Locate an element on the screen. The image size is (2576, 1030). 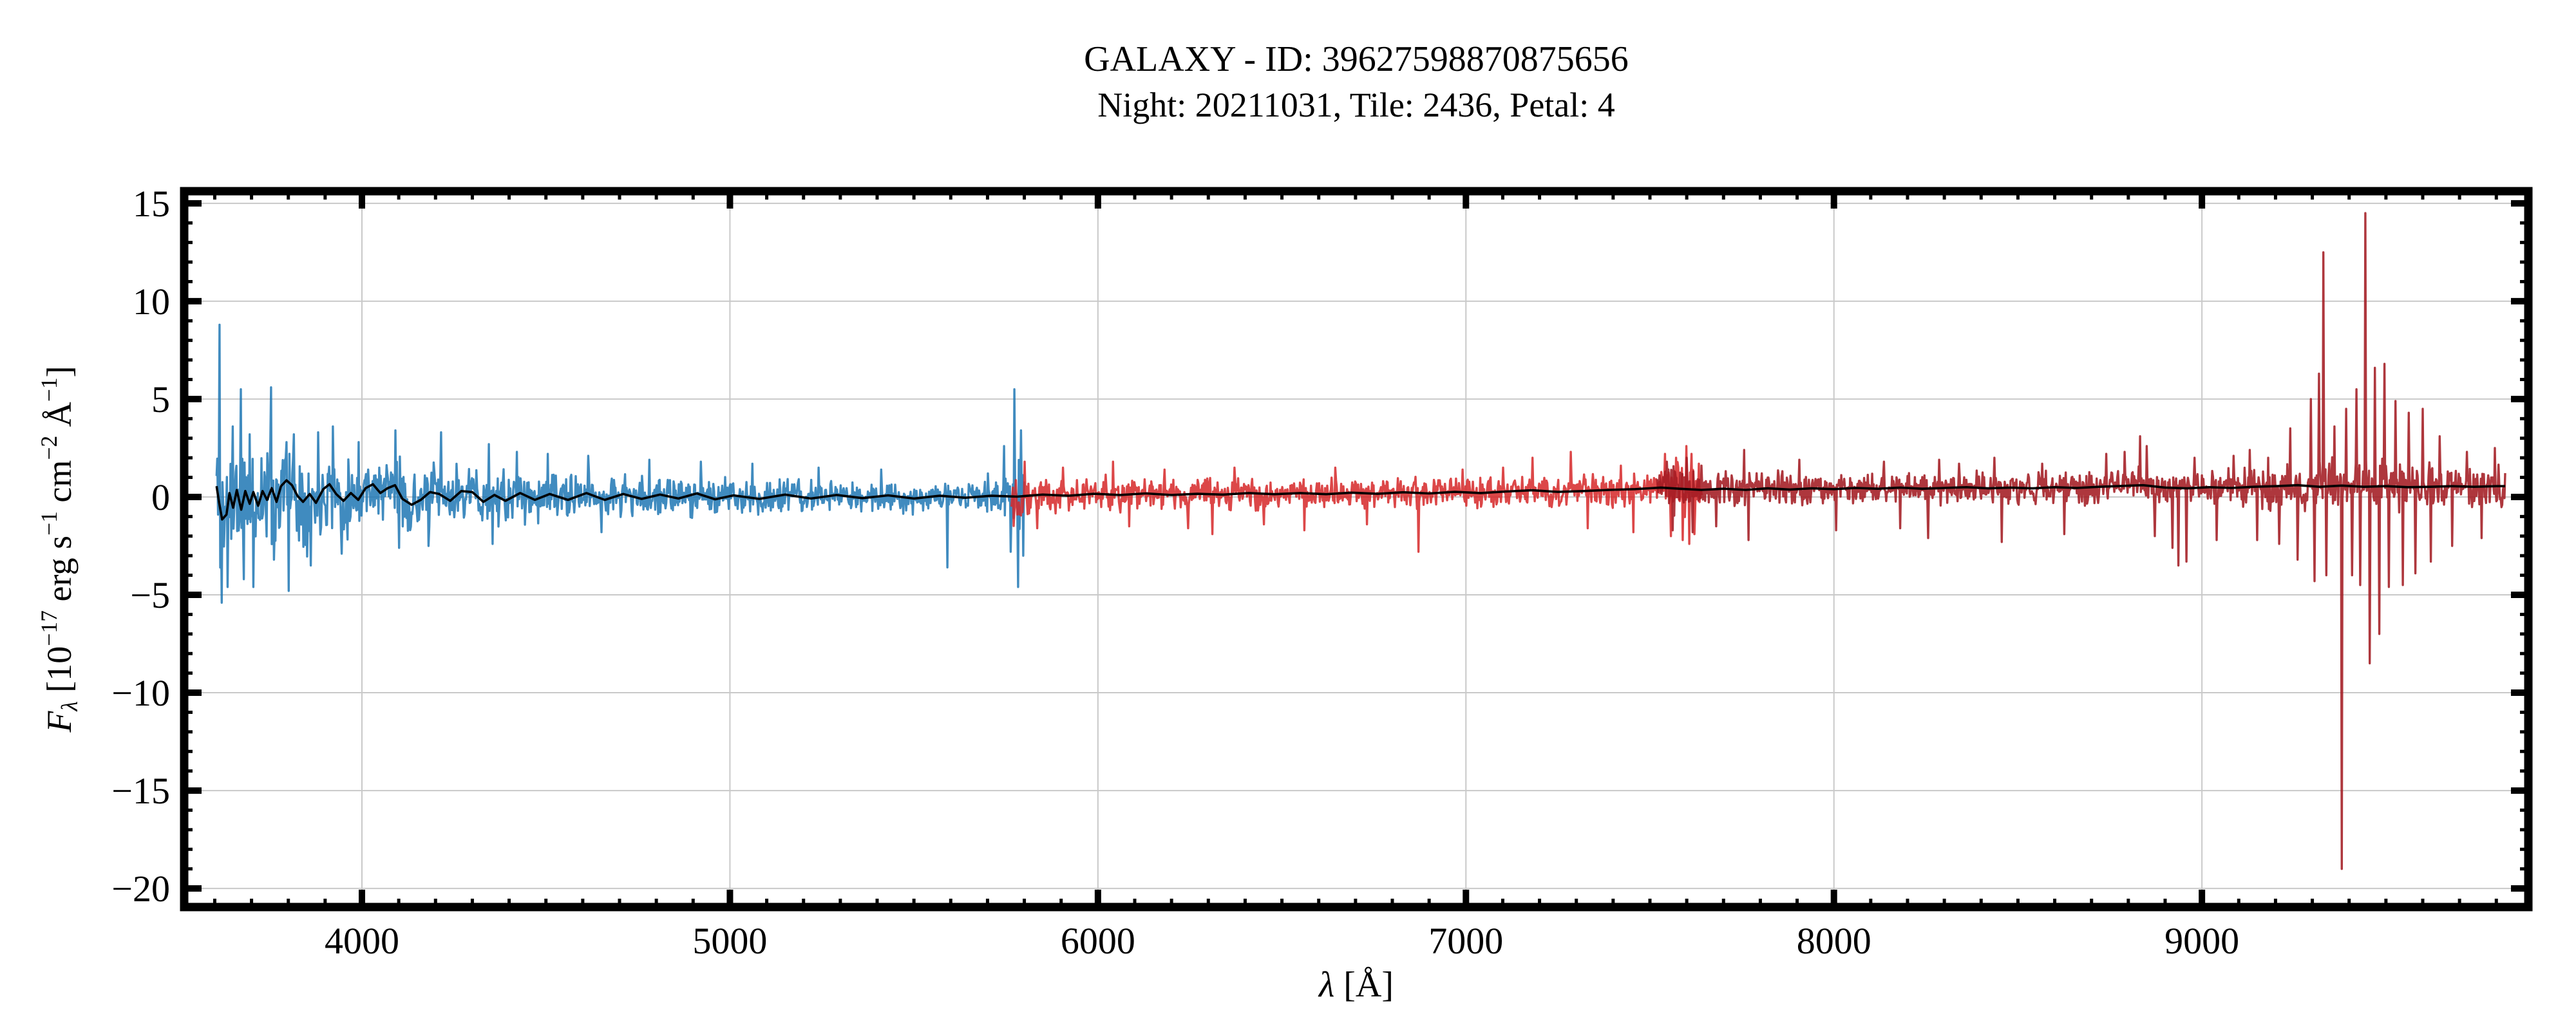
lambda-symbol: λ is located at coordinates (1326, 985).